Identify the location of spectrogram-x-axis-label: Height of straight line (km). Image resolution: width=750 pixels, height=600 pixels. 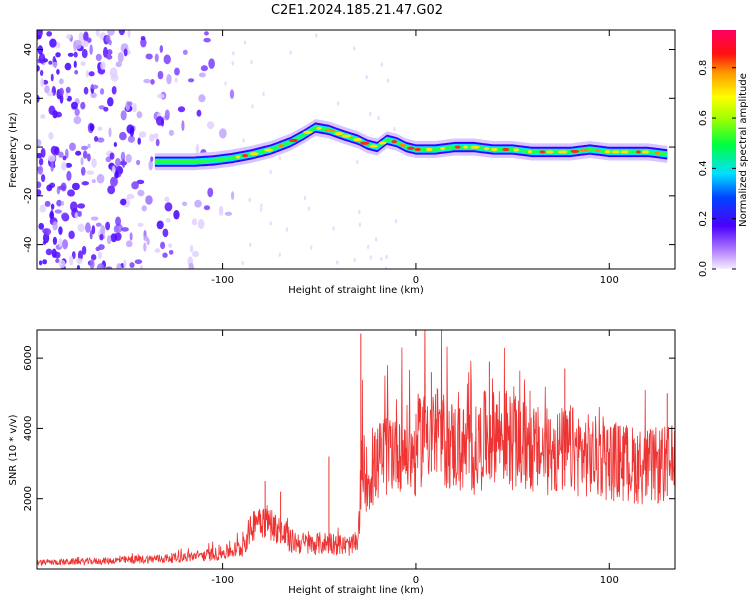
(356, 290).